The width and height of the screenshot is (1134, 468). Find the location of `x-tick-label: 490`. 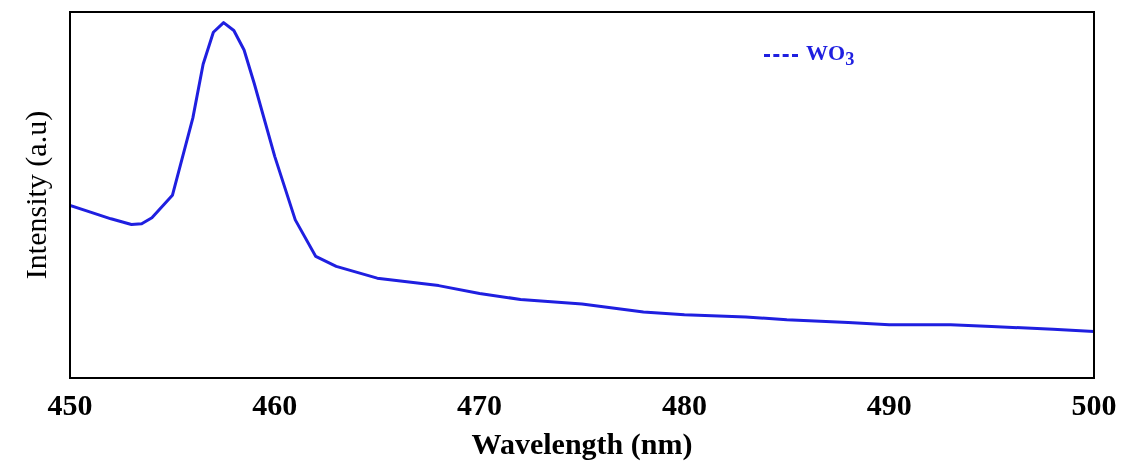

x-tick-label: 490 is located at coordinates (889, 404).